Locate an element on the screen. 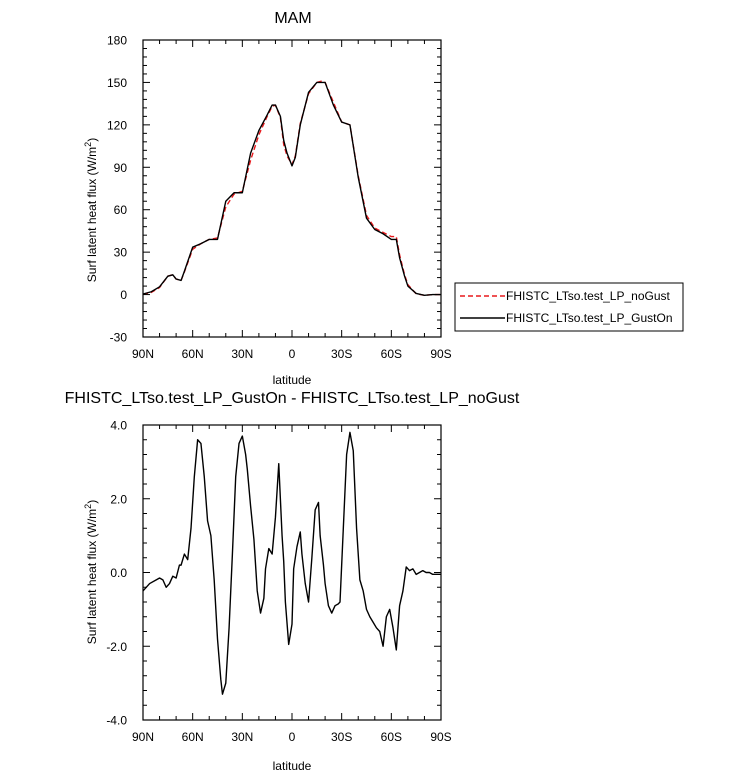 This screenshot has height=775, width=732. top-y-tick-label: 120 is located at coordinates (117, 125).